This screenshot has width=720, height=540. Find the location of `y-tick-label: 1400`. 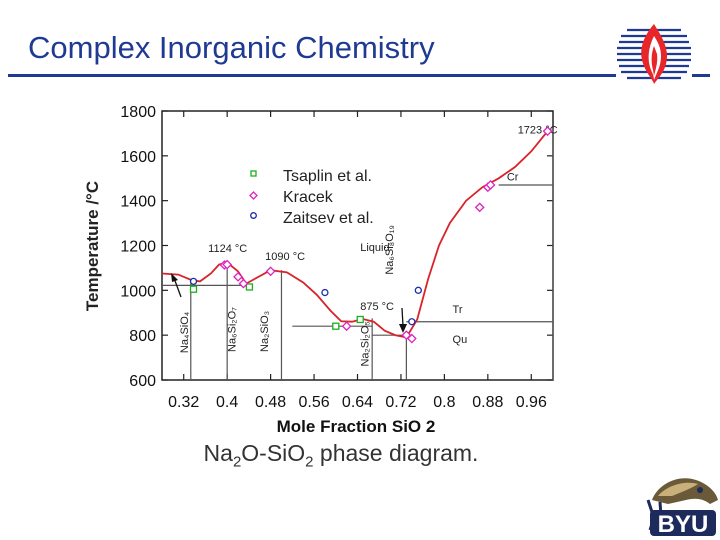

y-tick-label: 1400 is located at coordinates (138, 202).